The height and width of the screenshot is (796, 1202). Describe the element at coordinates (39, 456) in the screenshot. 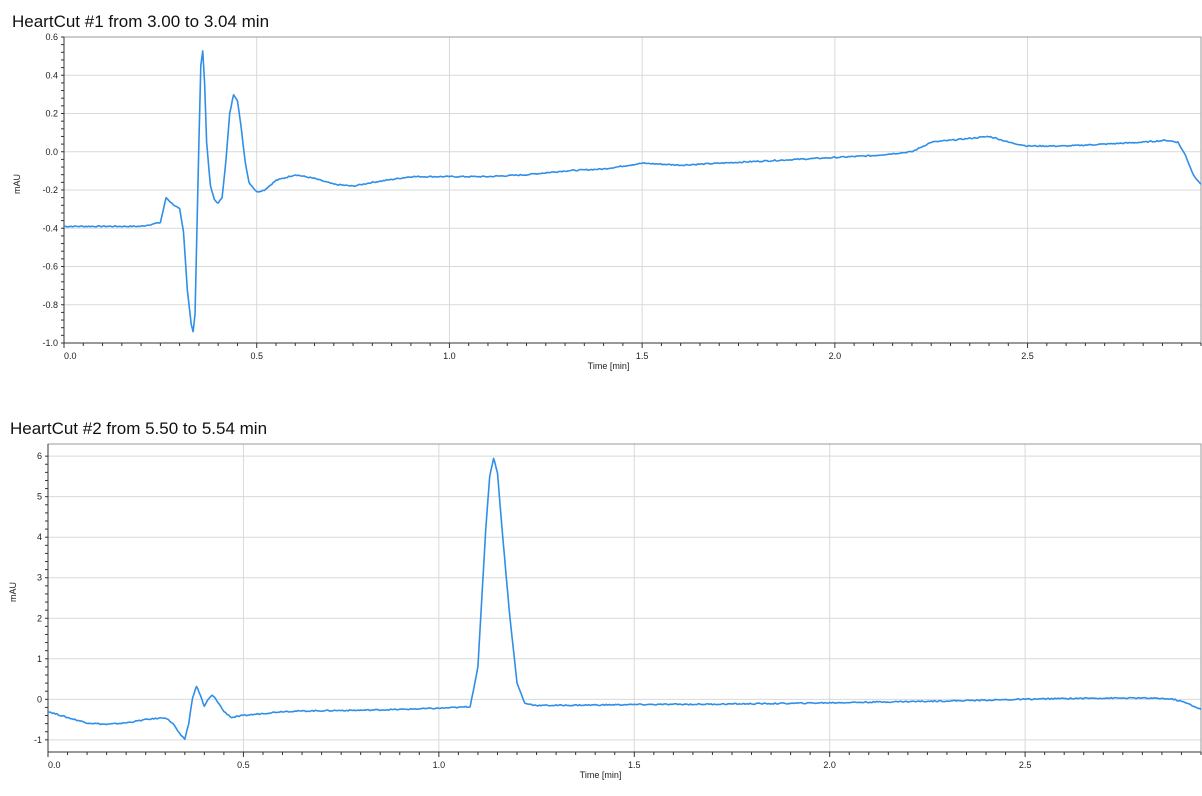

I see `y-tick-label: 6` at that location.